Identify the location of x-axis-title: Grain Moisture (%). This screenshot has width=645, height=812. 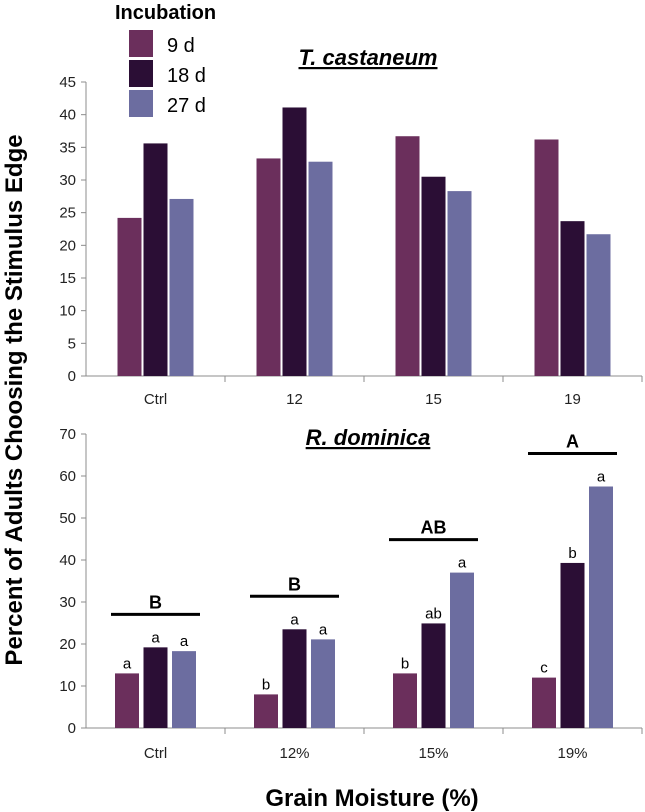
(371, 798).